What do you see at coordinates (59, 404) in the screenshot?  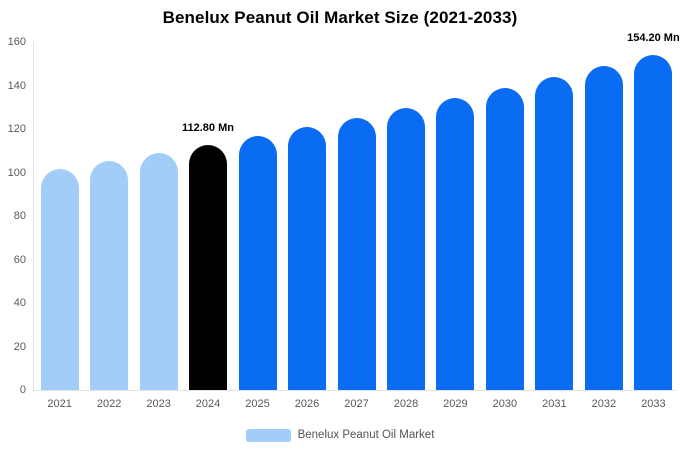 I see `x-axis-label-2021: 2021` at bounding box center [59, 404].